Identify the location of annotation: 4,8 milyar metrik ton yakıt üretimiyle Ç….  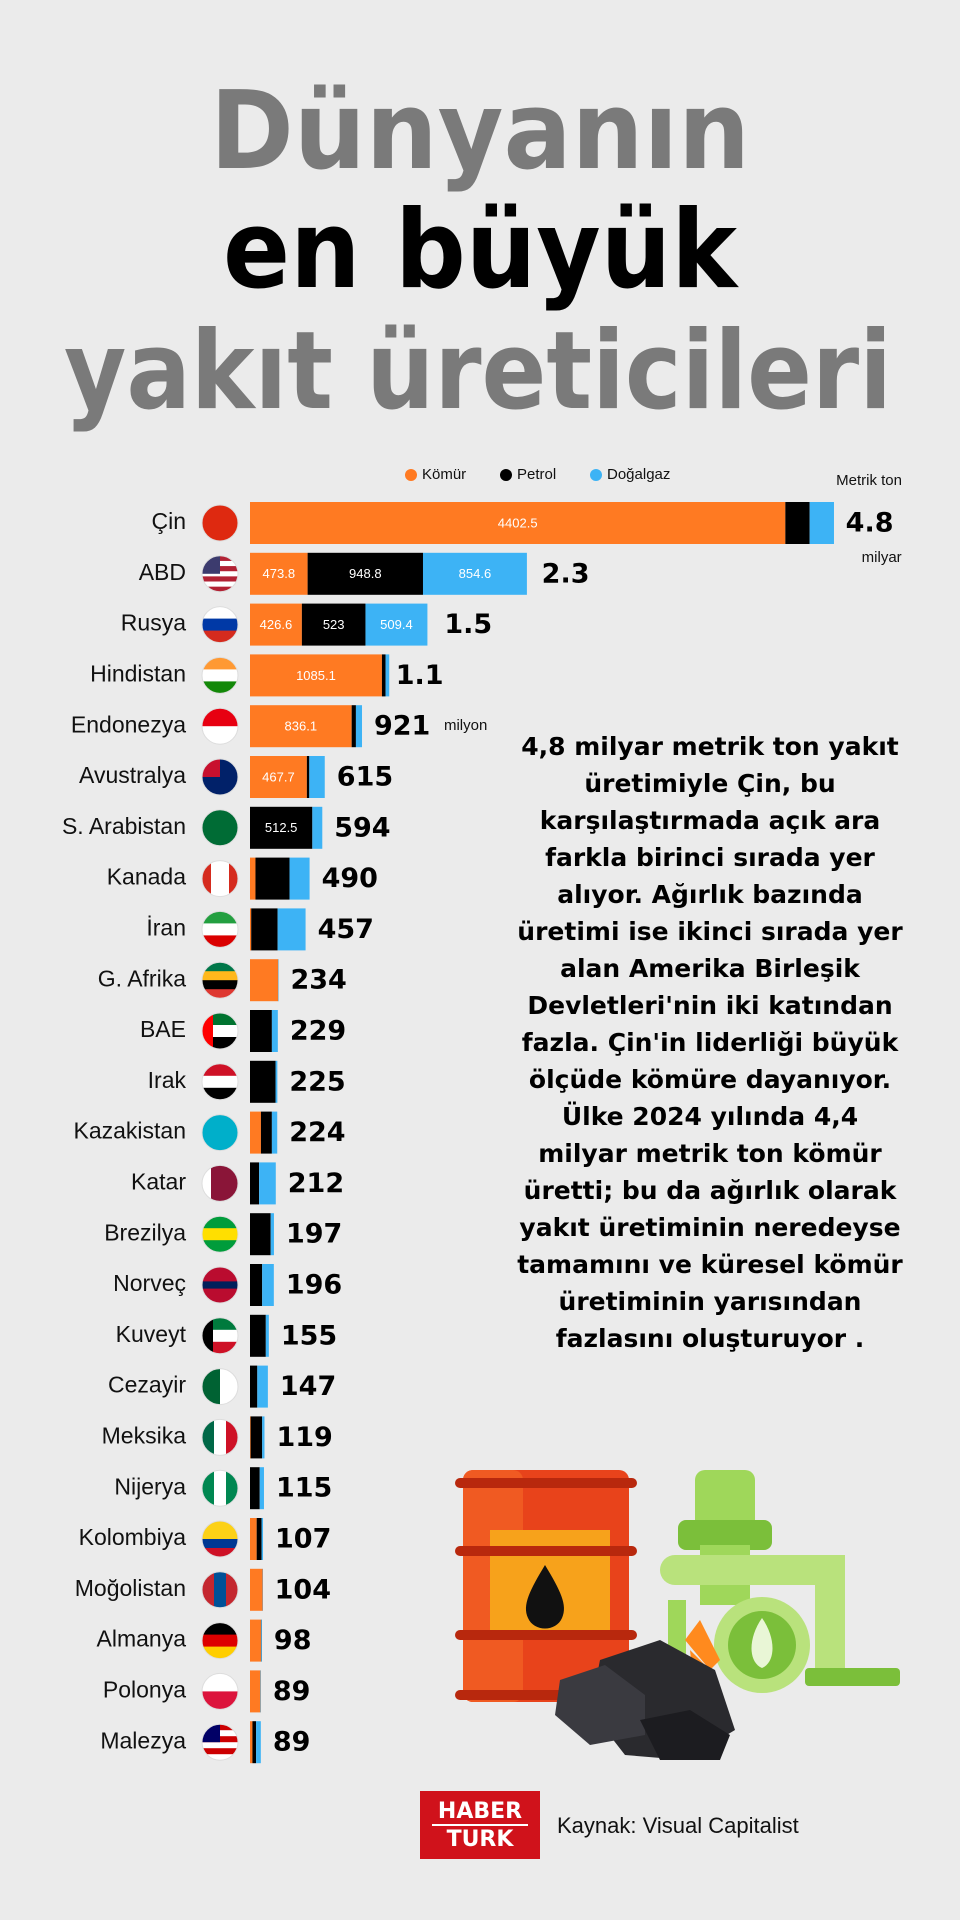
(710, 1042).